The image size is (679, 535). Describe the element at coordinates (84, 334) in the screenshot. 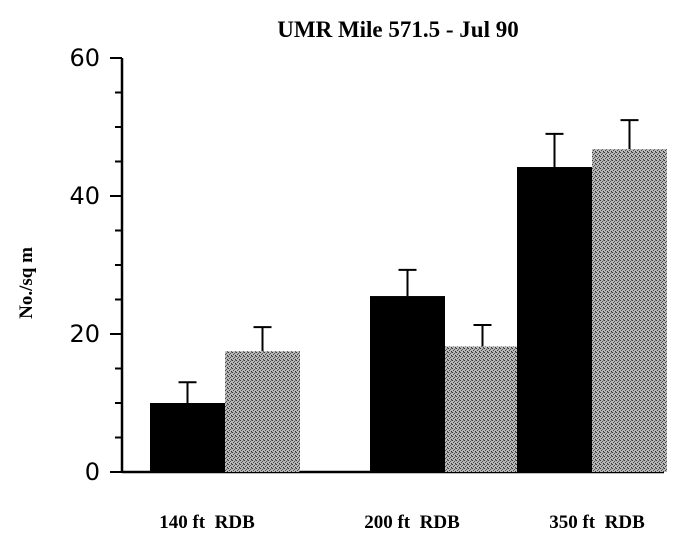

I see `y-tick-label: 20` at that location.